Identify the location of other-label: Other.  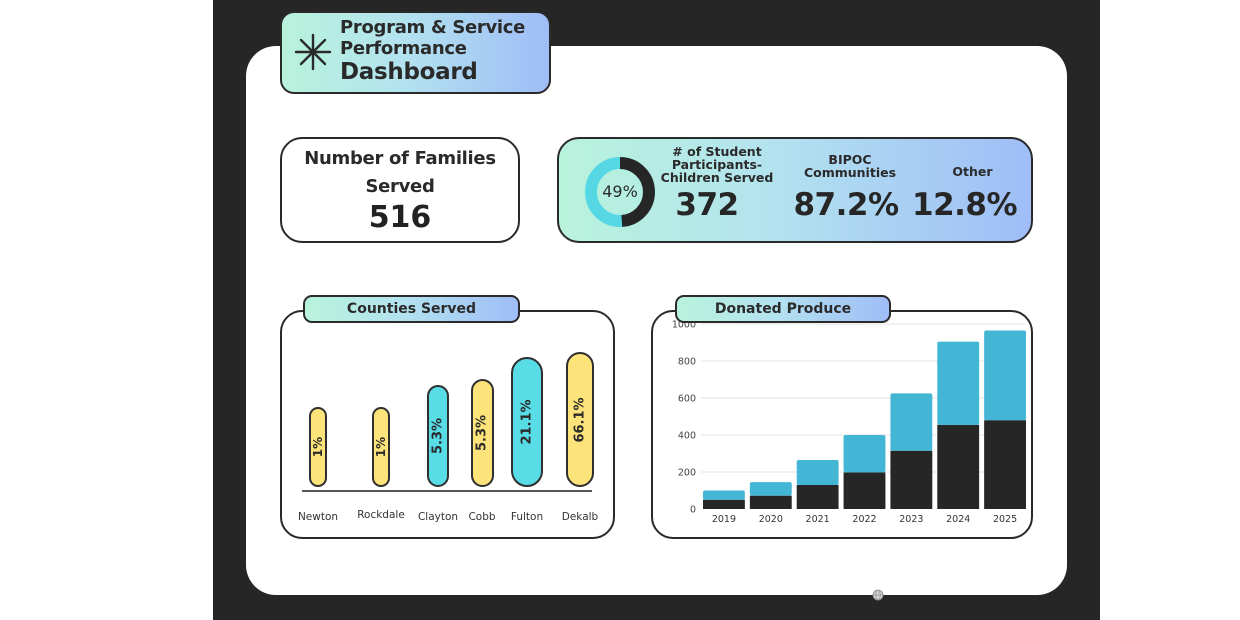
(972, 171).